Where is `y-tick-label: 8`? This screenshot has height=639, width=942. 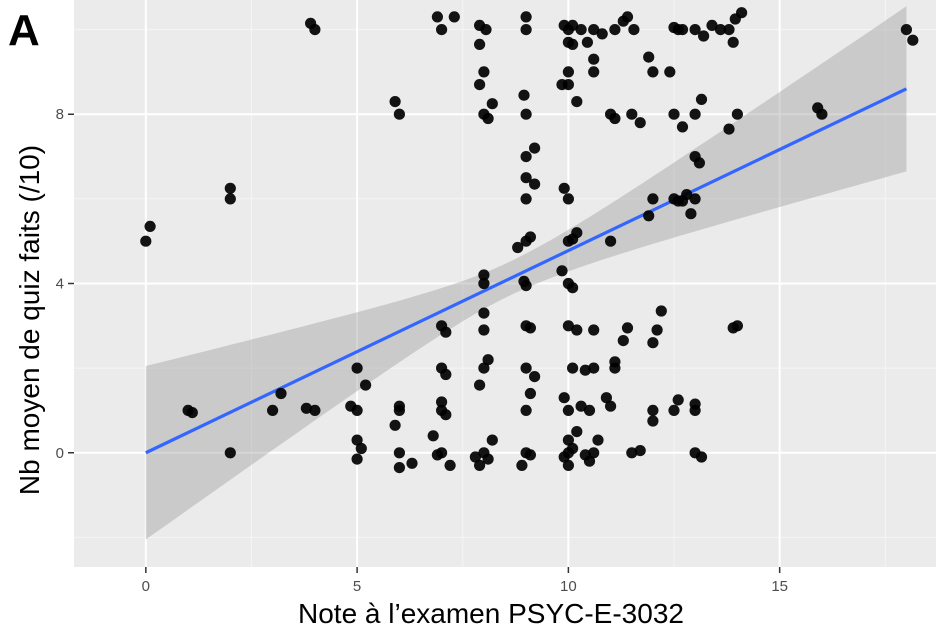
y-tick-label: 8 is located at coordinates (60, 114).